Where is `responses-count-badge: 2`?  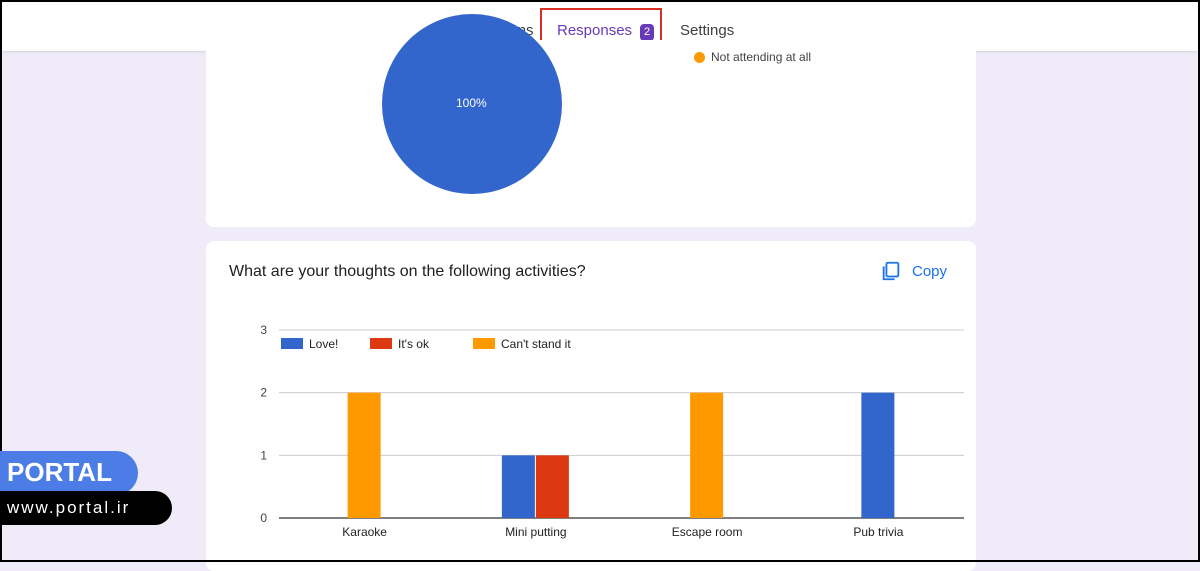
responses-count-badge: 2 is located at coordinates (647, 32).